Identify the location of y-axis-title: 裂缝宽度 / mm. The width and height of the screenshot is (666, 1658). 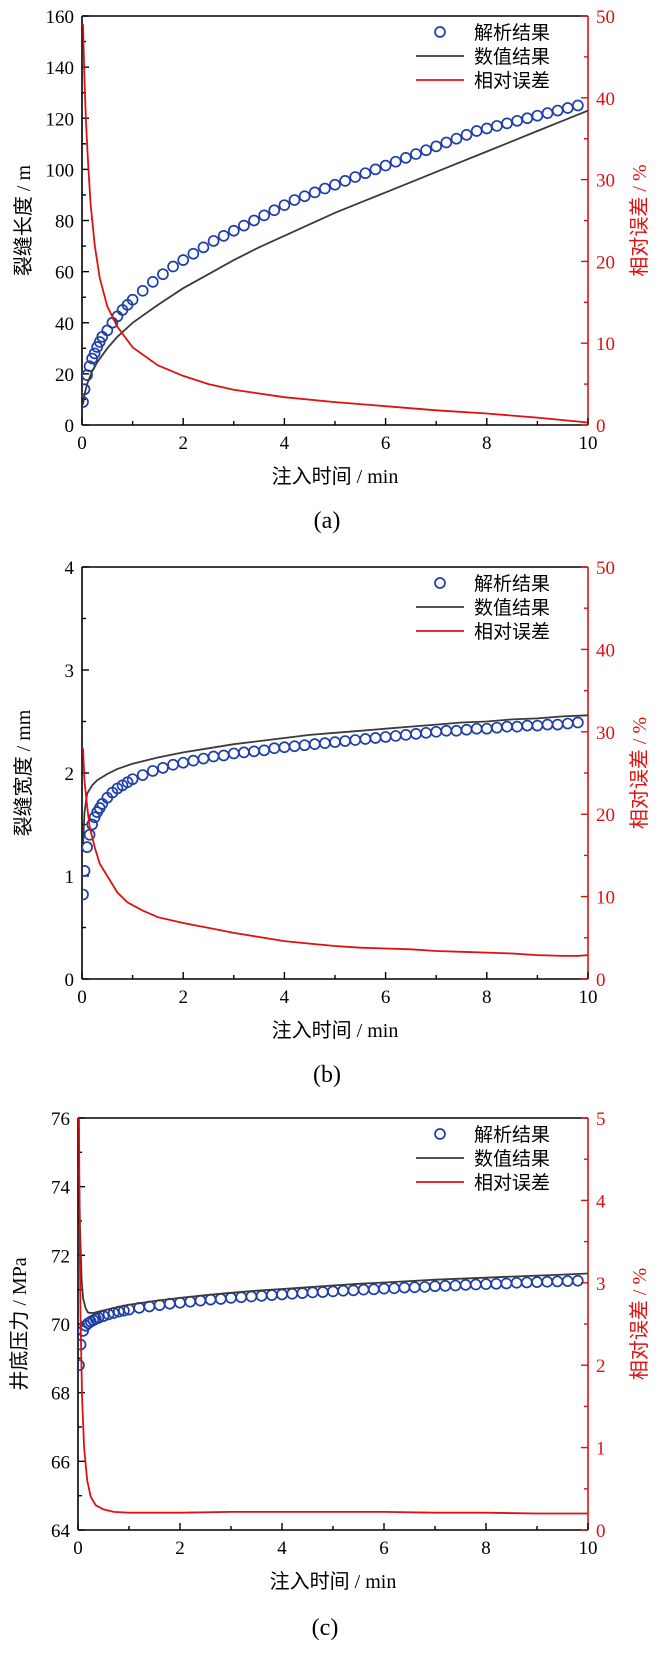
(23, 772).